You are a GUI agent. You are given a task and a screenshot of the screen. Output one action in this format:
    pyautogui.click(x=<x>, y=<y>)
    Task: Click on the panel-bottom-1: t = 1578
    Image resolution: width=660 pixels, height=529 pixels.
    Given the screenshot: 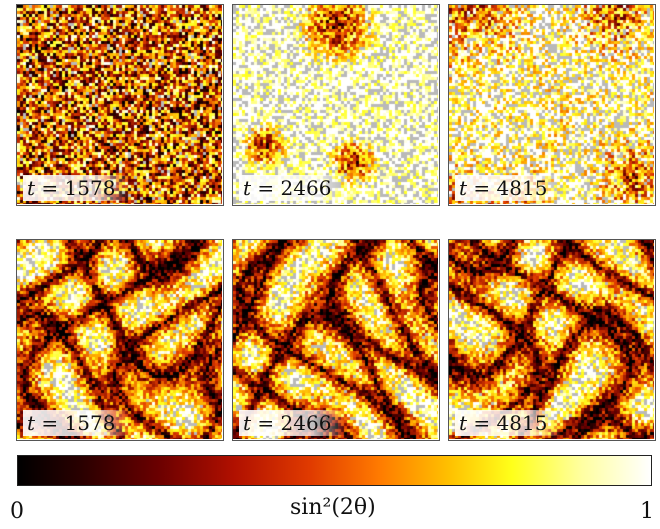 What is the action you would take?
    pyautogui.click(x=120, y=340)
    